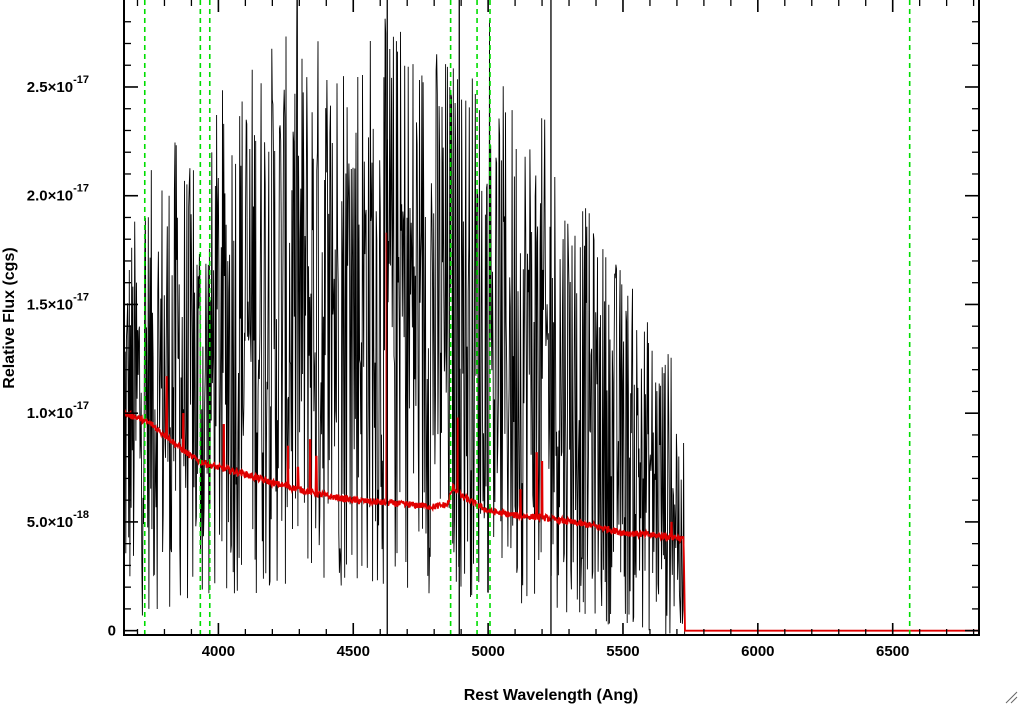 The image size is (1020, 706). I want to click on y-axis-title: Relative Flux (cgs), so click(9, 317).